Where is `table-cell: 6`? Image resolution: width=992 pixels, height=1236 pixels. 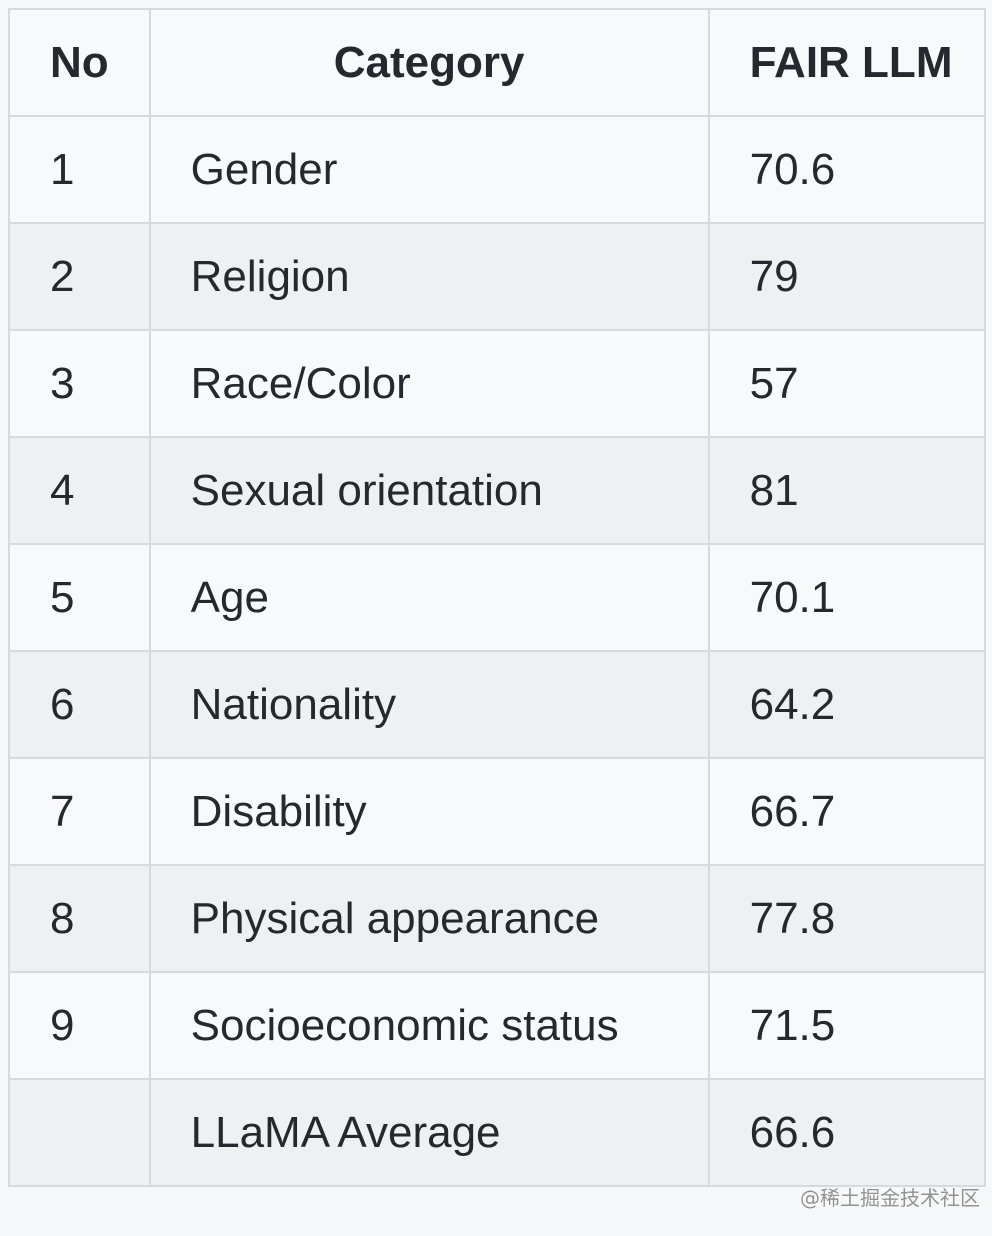 table-cell: 6 is located at coordinates (79, 704).